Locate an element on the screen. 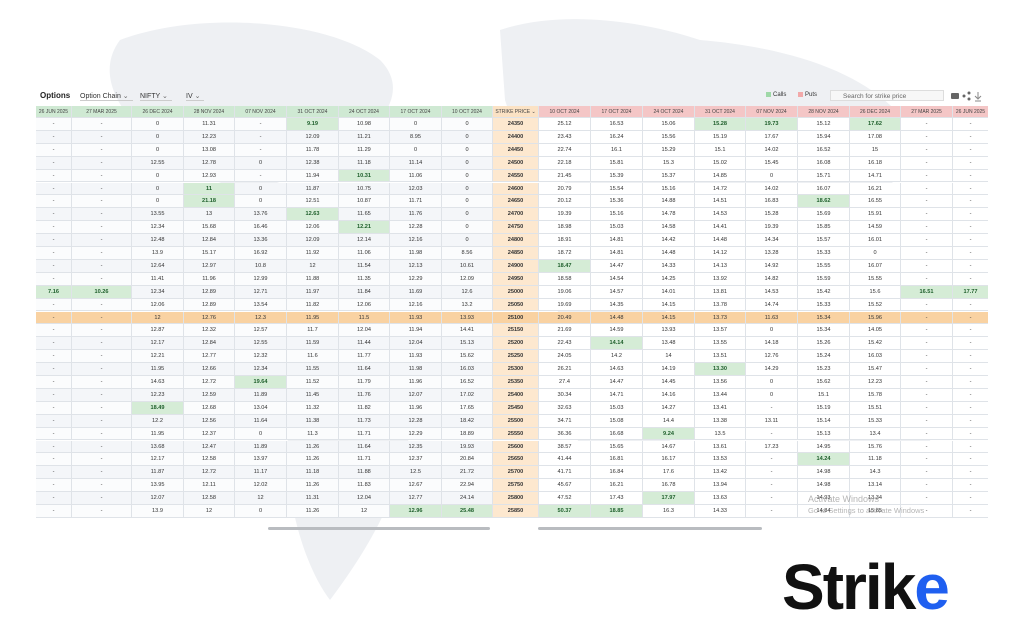 Image resolution: width=1024 pixels, height=640 pixels. iv-cell: 11.71 is located at coordinates (364, 460).